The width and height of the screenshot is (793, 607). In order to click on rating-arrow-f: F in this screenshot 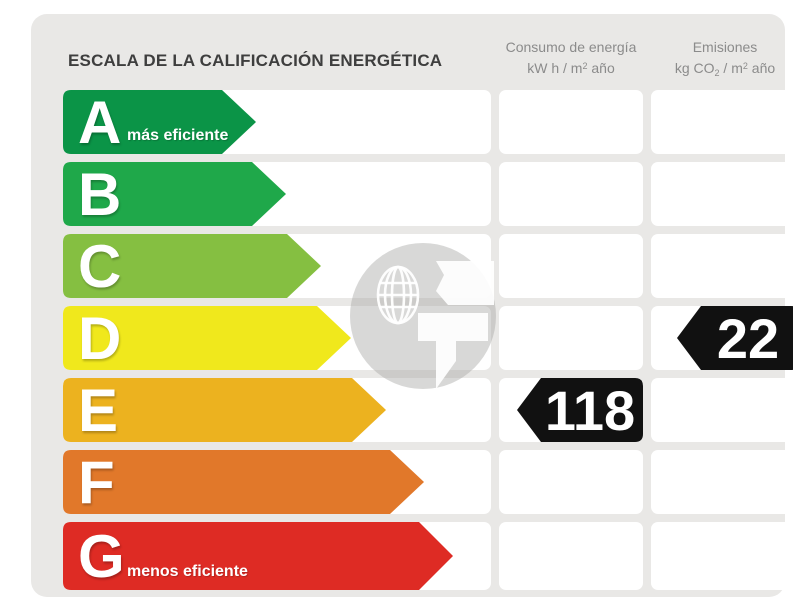, I will do `click(243, 482)`.